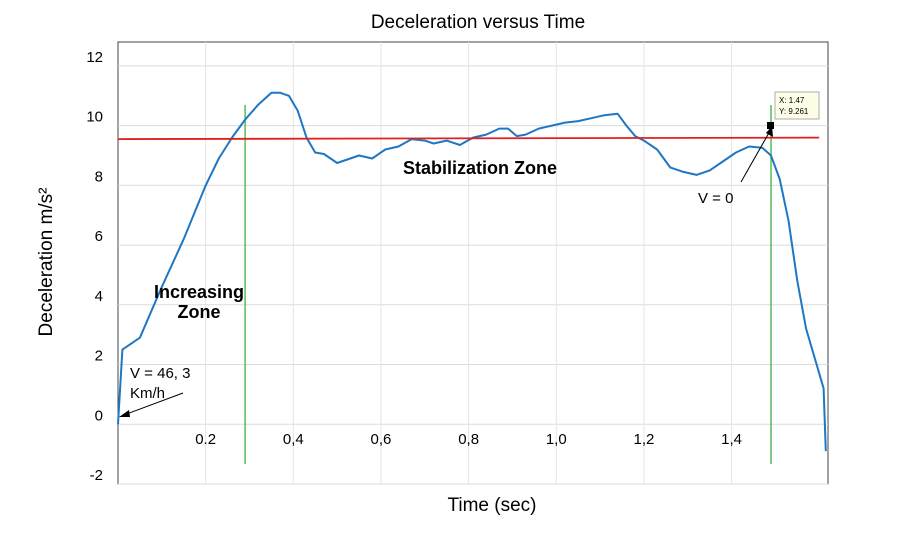 The image size is (916, 540). Describe the element at coordinates (205, 439) in the screenshot. I see `x-tick-label: 0.2` at that location.